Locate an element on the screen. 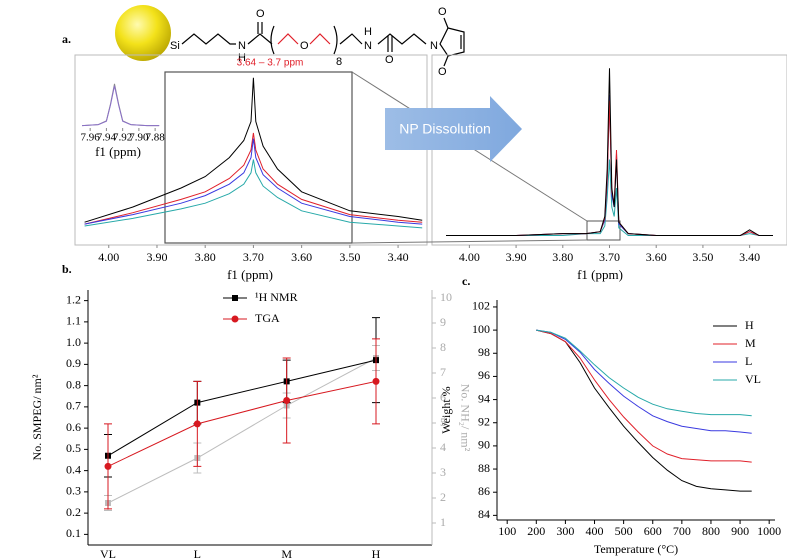 This screenshot has width=787, height=560. y-tick-label: 100 is located at coordinates (481, 329).